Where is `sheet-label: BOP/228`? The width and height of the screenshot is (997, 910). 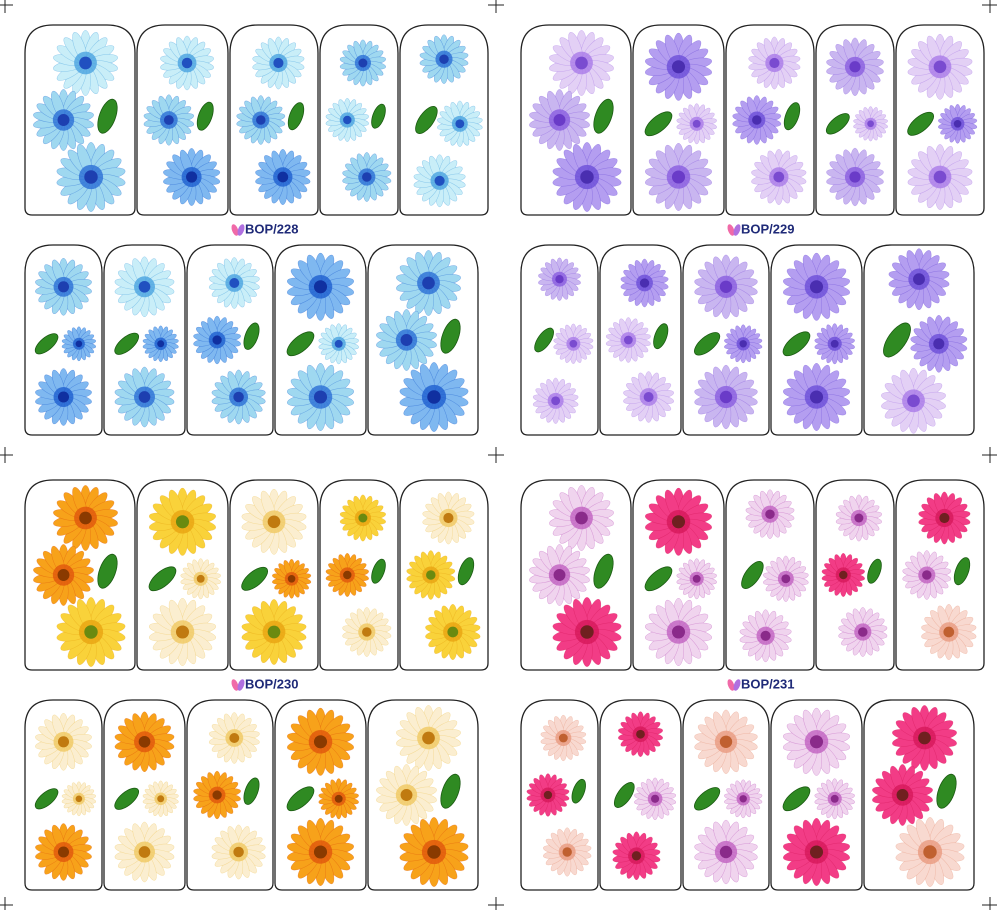
sheet-label: BOP/228 is located at coordinates (271, 228).